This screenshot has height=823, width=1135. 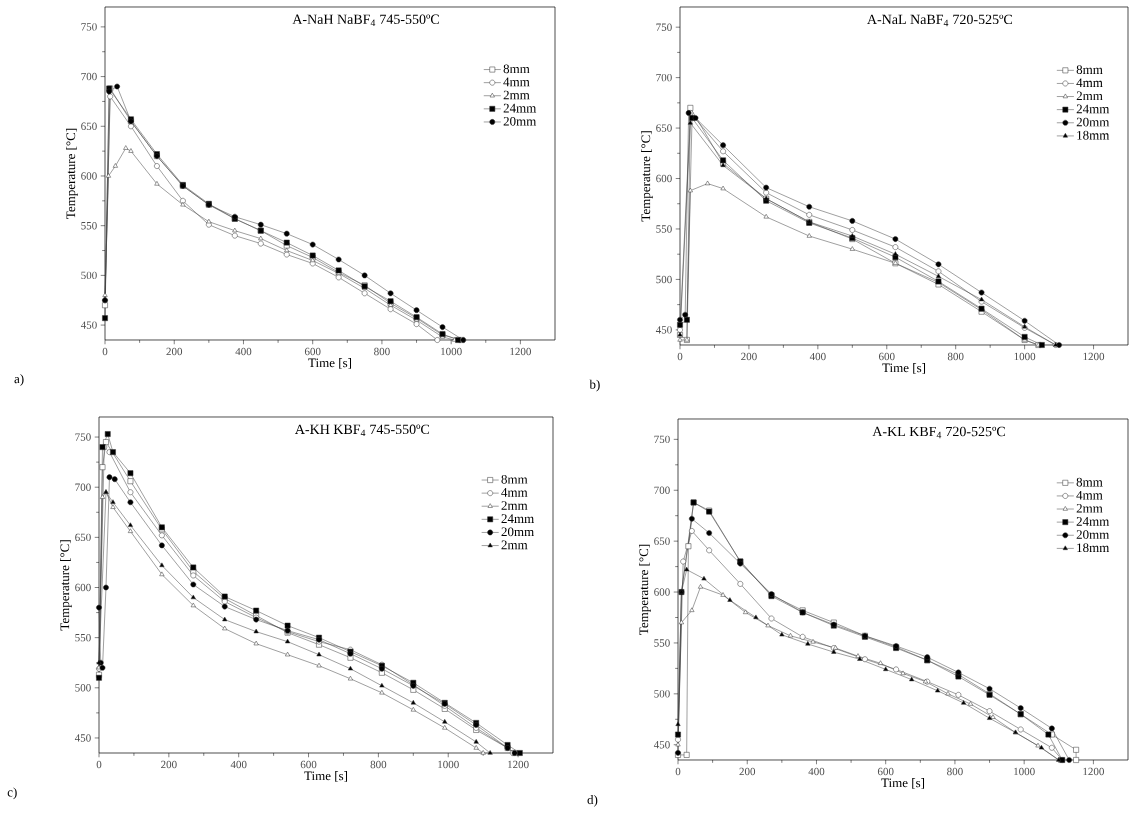 I want to click on text: a), so click(x=19, y=380).